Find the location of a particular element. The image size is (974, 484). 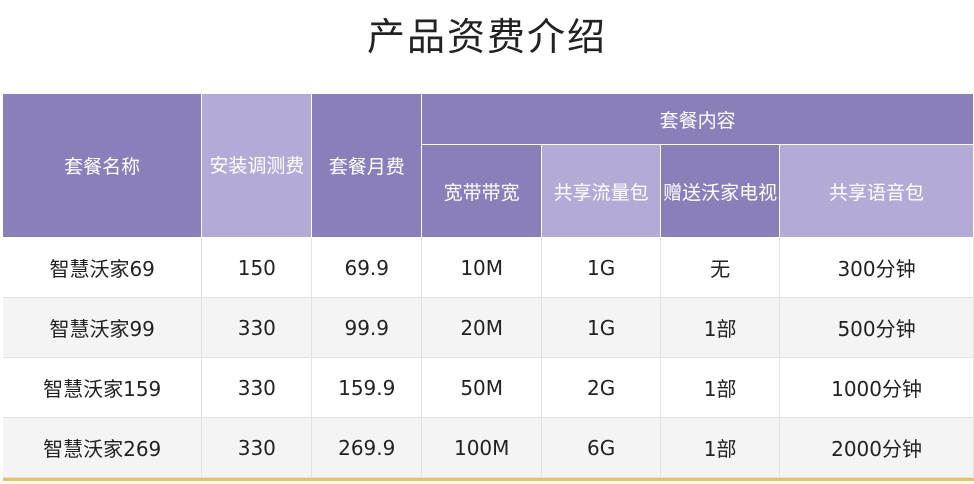

cell-monthly-fee: 99.9 is located at coordinates (367, 327).